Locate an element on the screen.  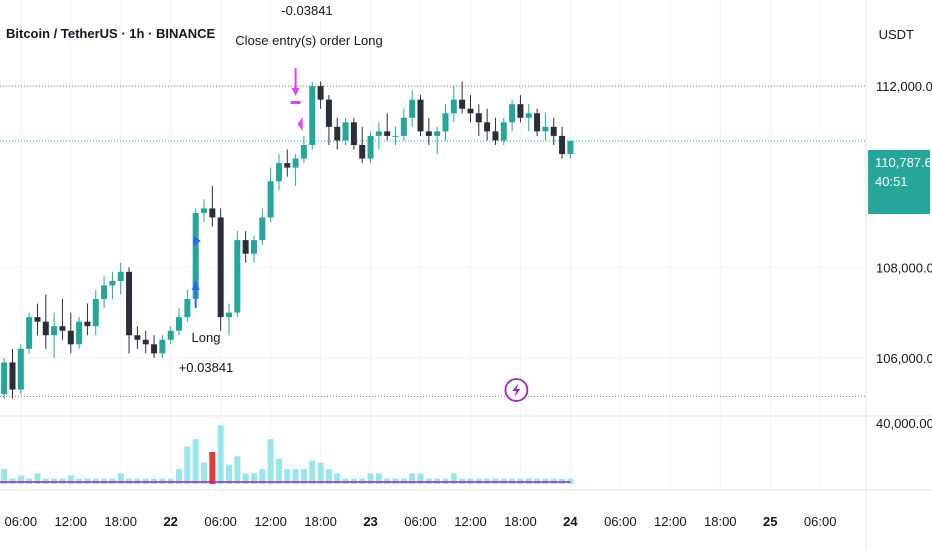
alert-bolt is located at coordinates (516, 390).